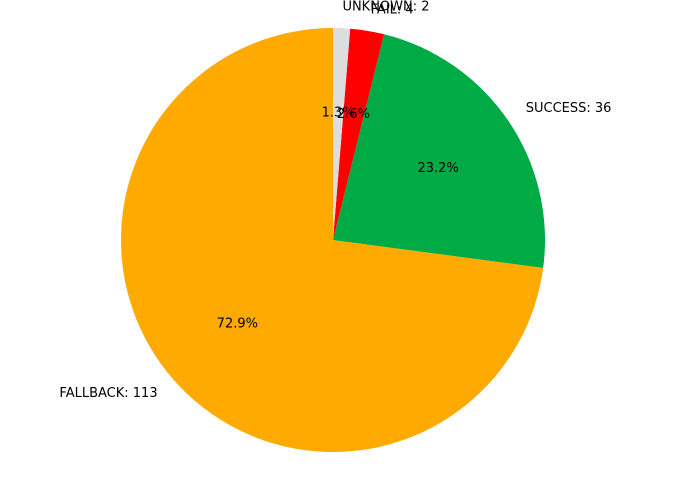  Describe the element at coordinates (569, 108) in the screenshot. I see `slice-label-success: SUCCESS: 36` at that location.